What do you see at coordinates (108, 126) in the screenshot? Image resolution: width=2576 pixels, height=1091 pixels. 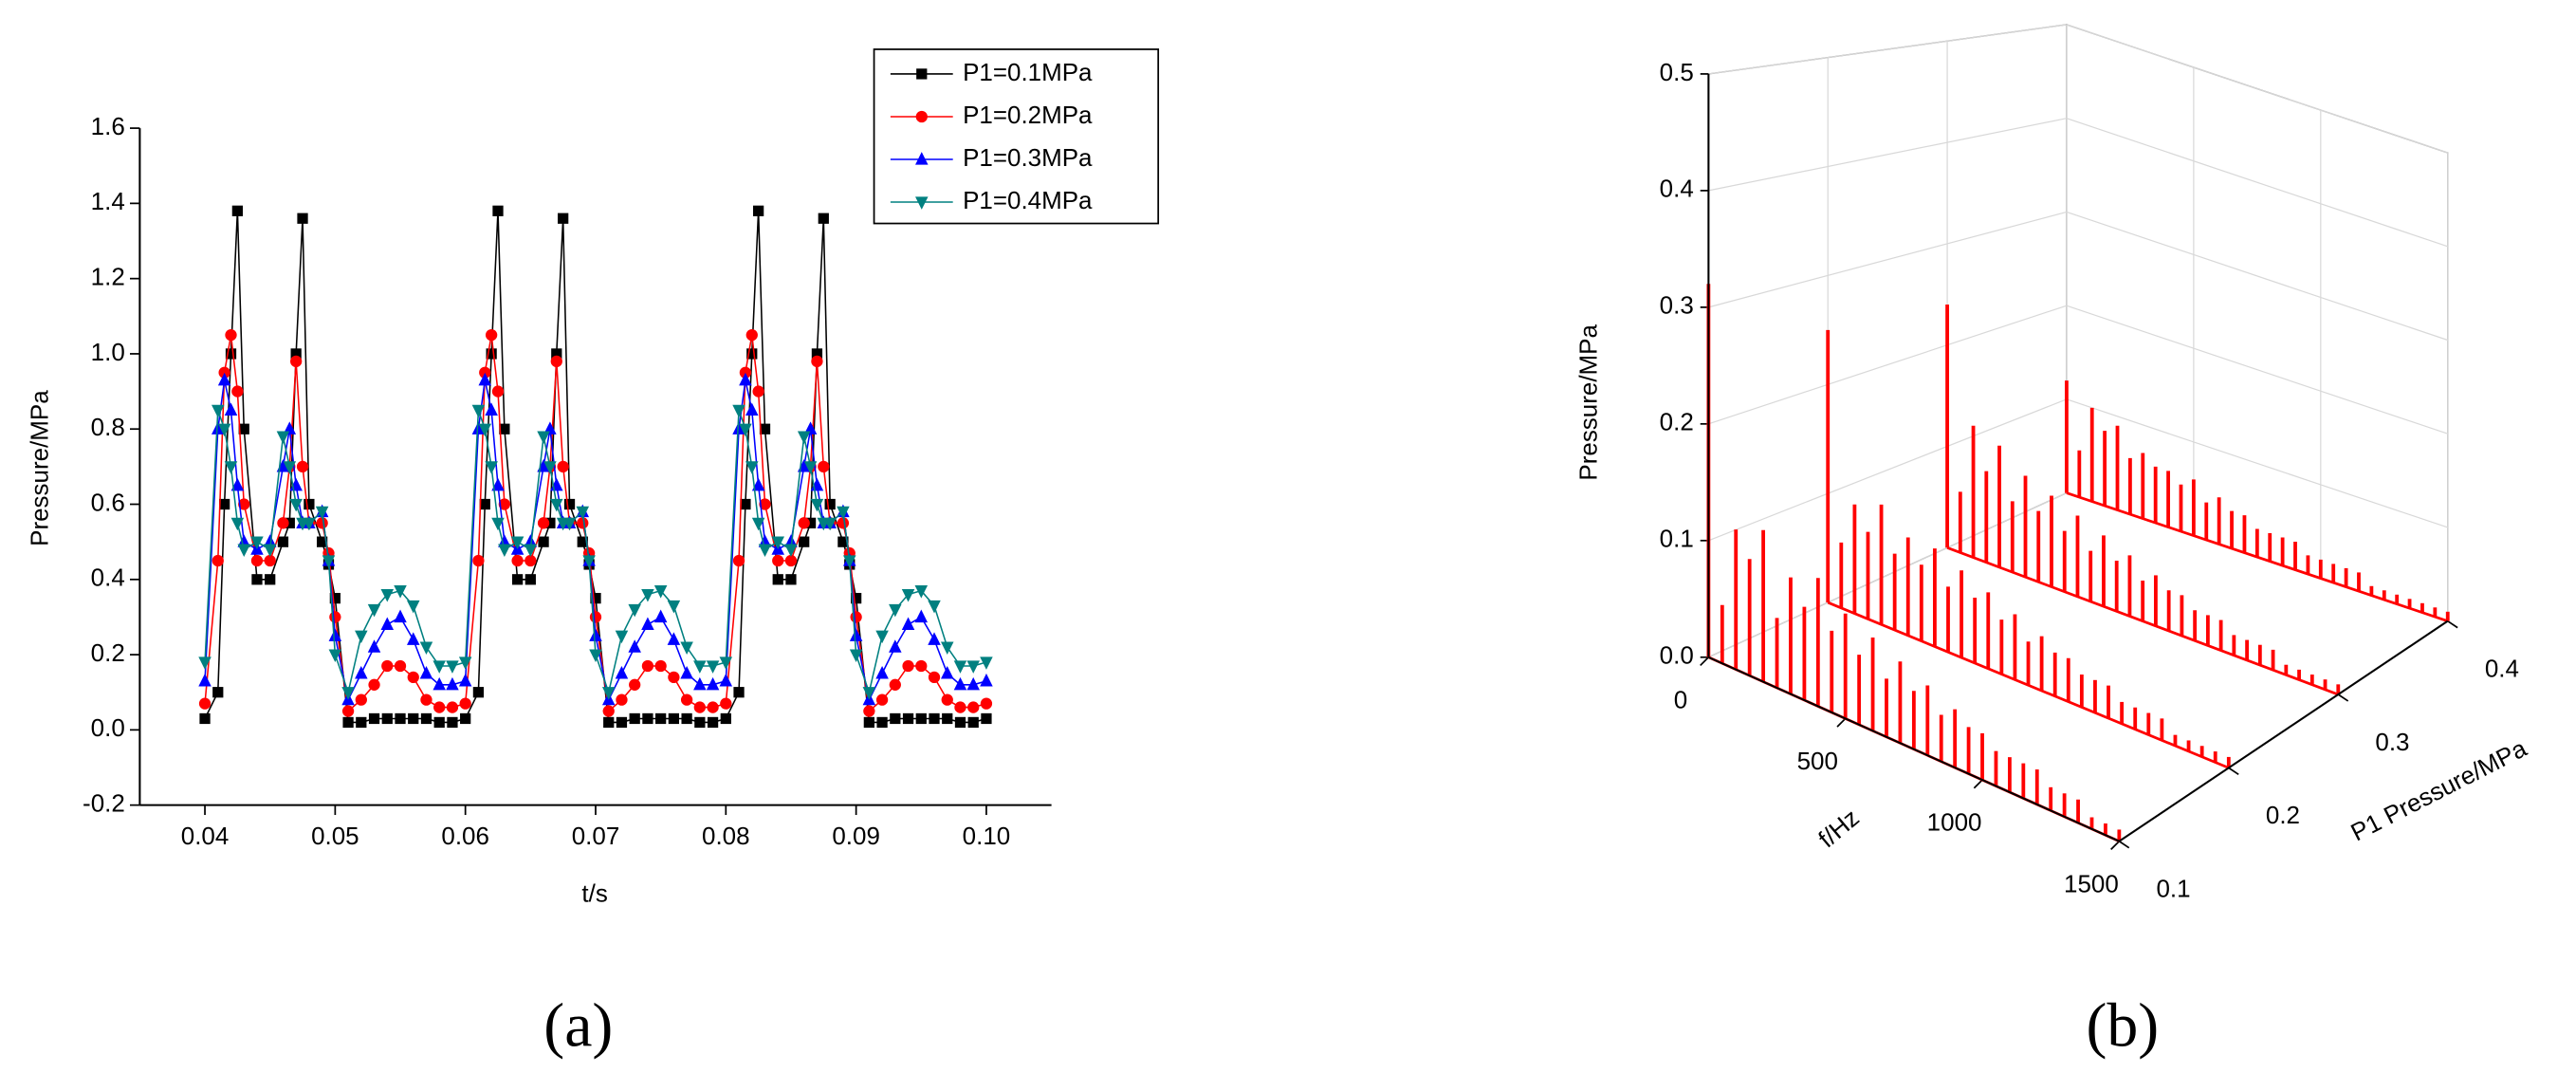 I see `y-tick-label: 1.6` at bounding box center [108, 126].